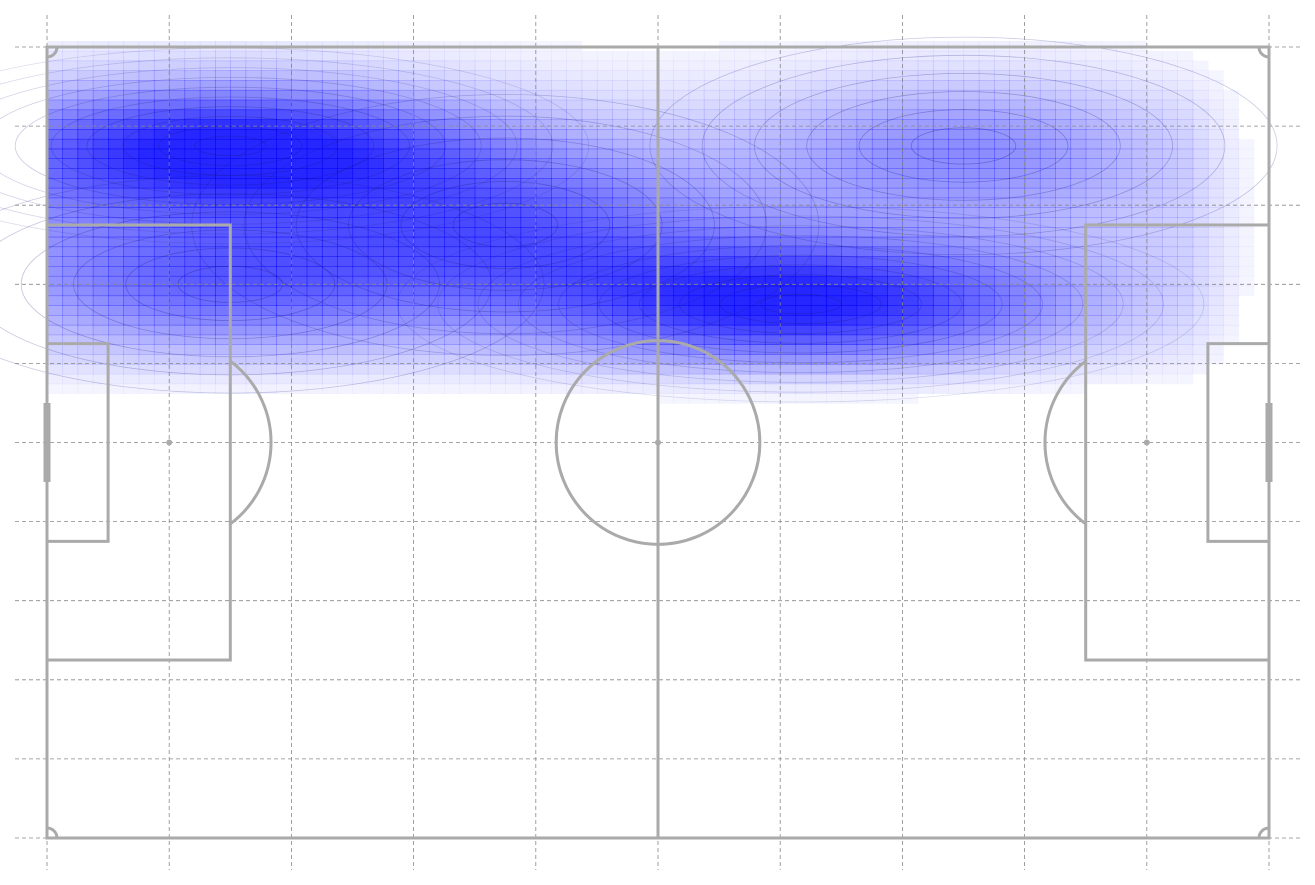 The height and width of the screenshot is (885, 1315). I want to click on density-contour, so click(241, 146).